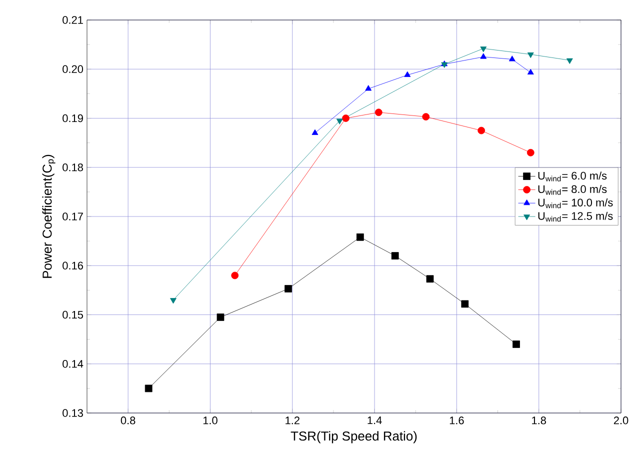 This screenshot has width=632, height=473. Describe the element at coordinates (575, 203) in the screenshot. I see `legend-label: U$_{wind}$= 10.0 m/s` at that location.